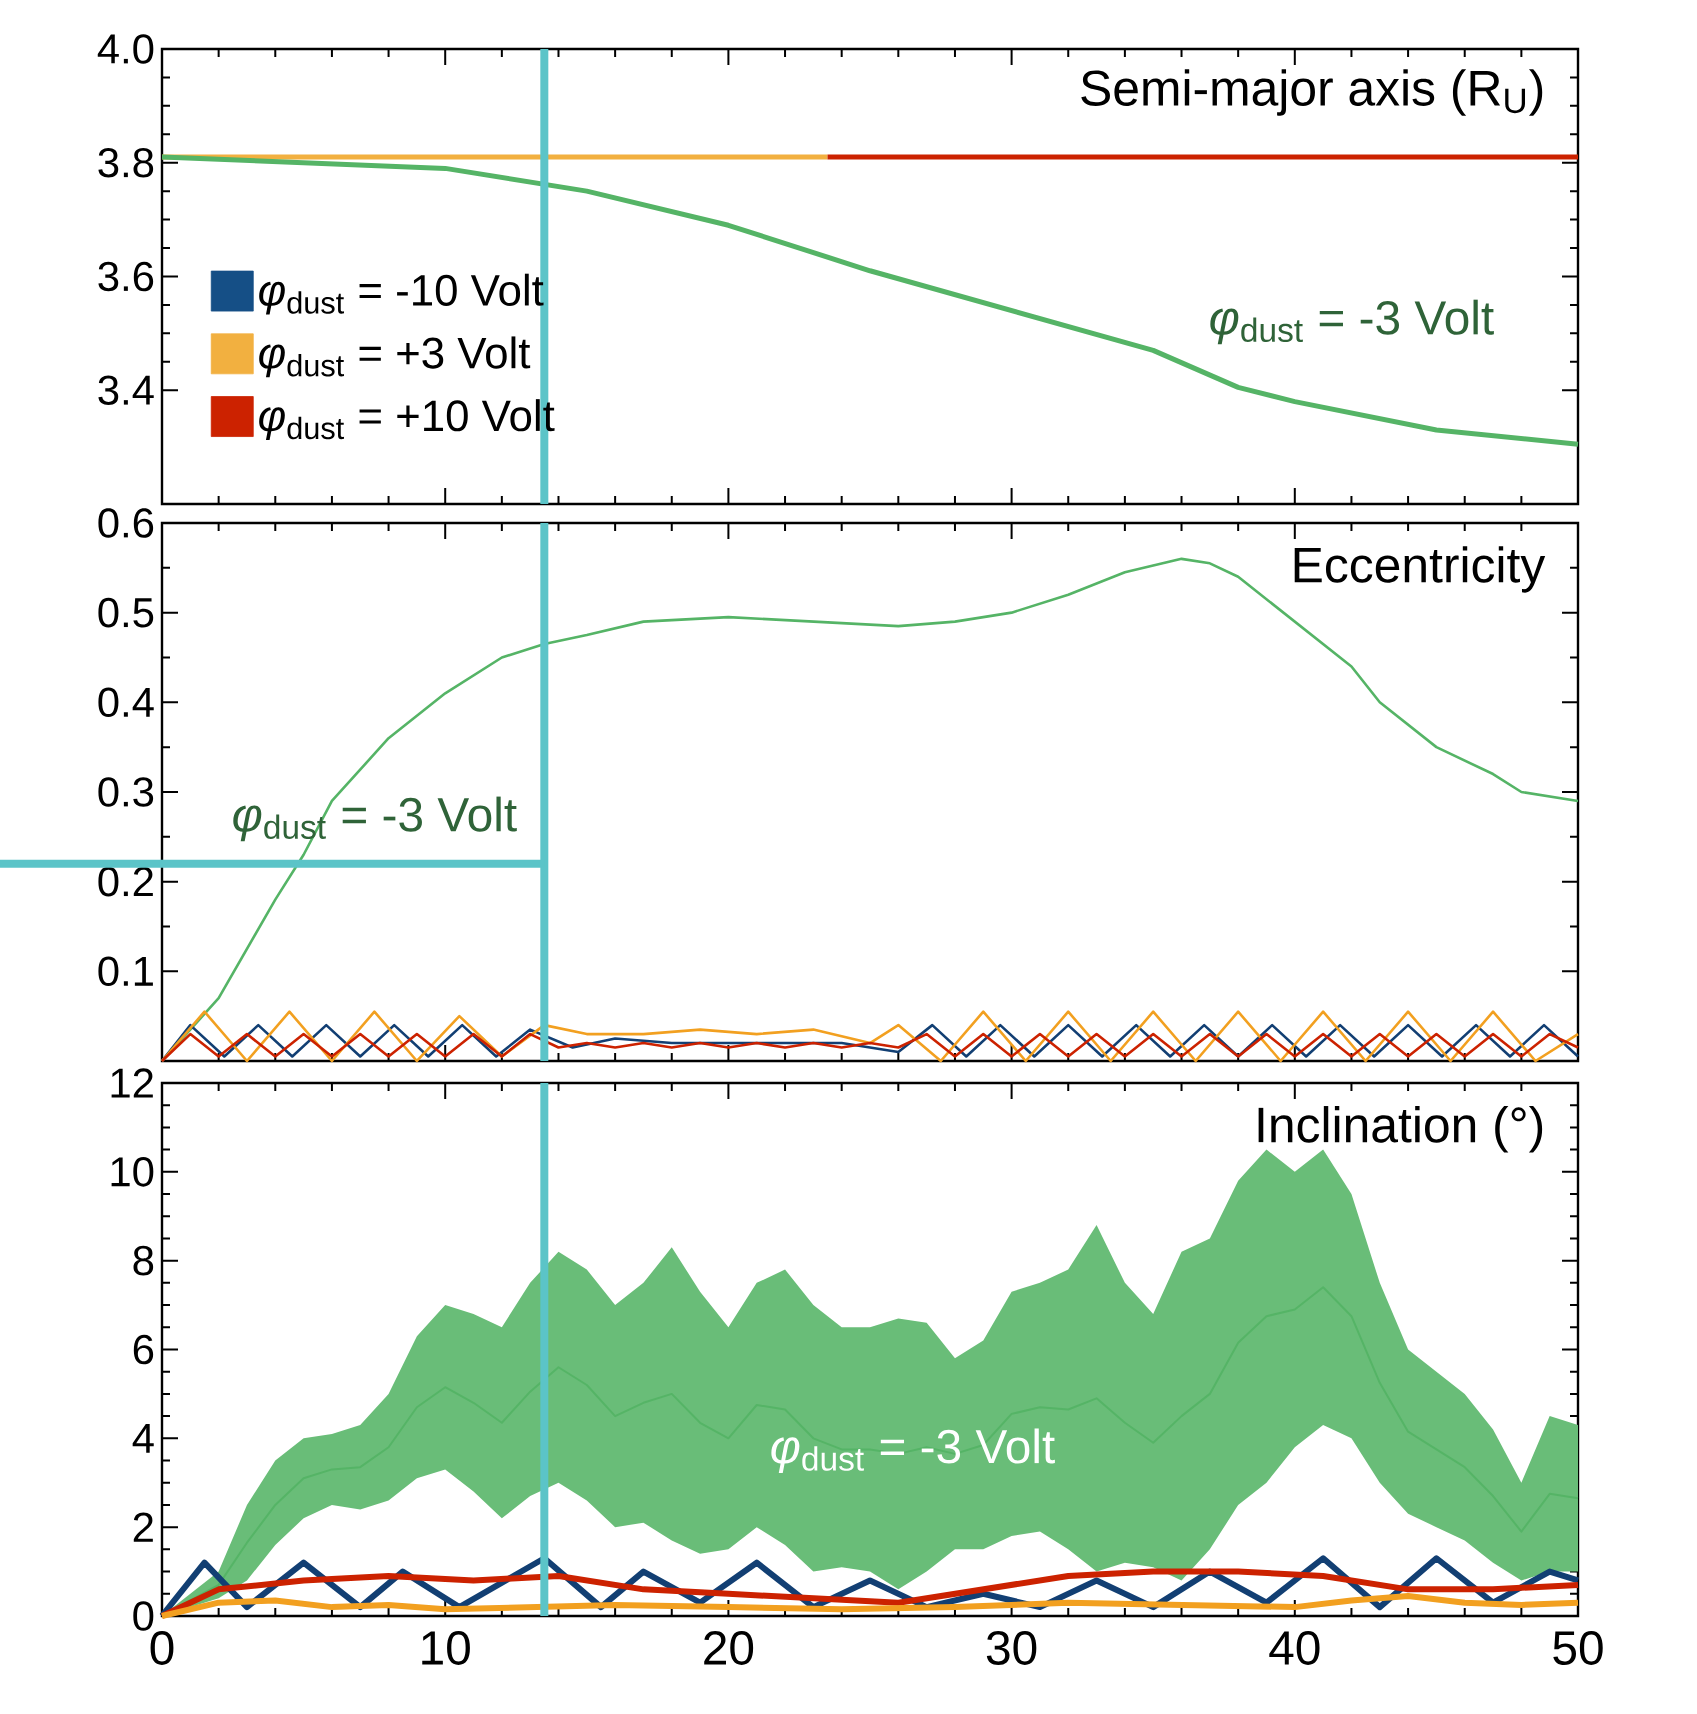 Image resolution: width=1697 pixels, height=1714 pixels. What do you see at coordinates (143, 1349) in the screenshot?
I see `y-tick-label: 6` at bounding box center [143, 1349].